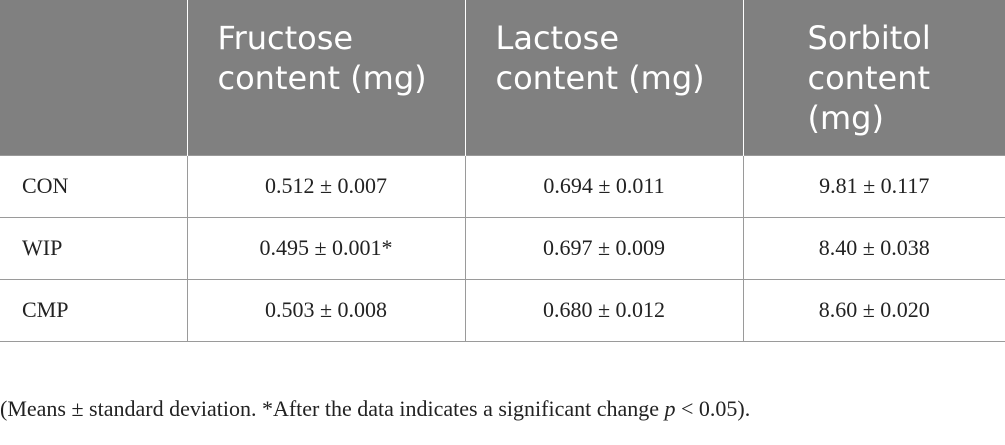 This screenshot has width=1005, height=445. I want to click on footnote-italic: p, so click(670, 408).